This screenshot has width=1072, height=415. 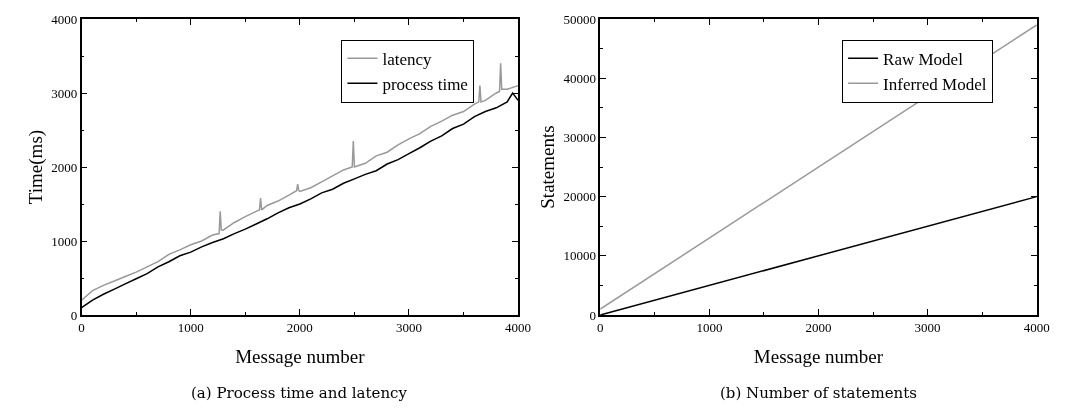 What do you see at coordinates (579, 19) in the screenshot?
I see `y-tick-label: 50000` at bounding box center [579, 19].